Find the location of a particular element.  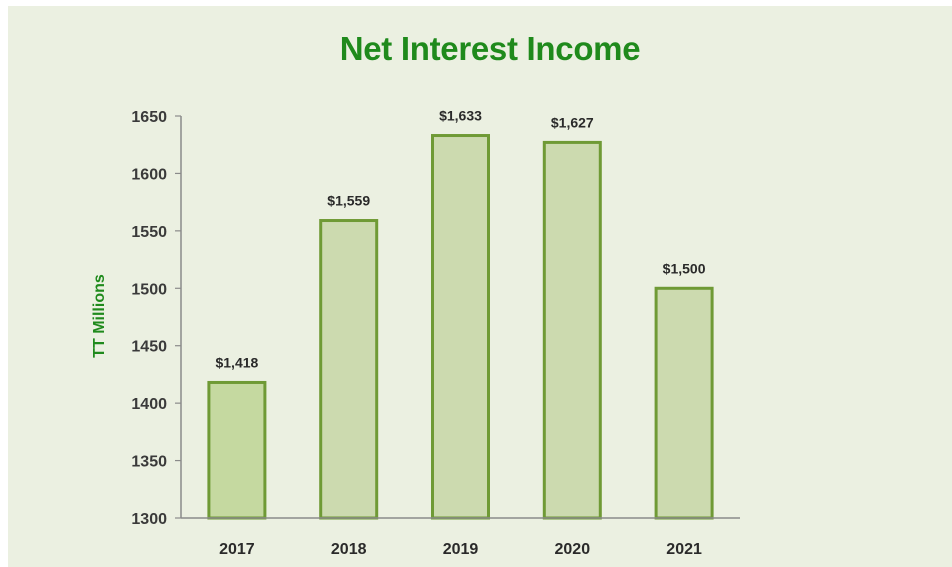

y-tick-label: 1300 is located at coordinates (149, 519).